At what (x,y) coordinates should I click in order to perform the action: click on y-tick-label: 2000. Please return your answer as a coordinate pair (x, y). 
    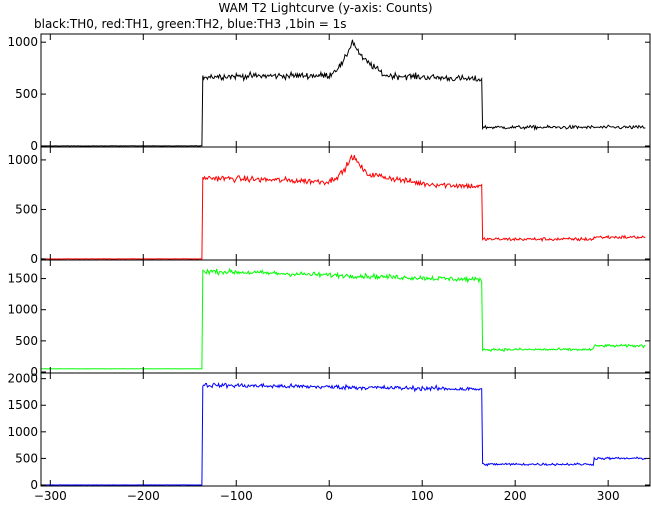
    Looking at the image, I should click on (22, 379).